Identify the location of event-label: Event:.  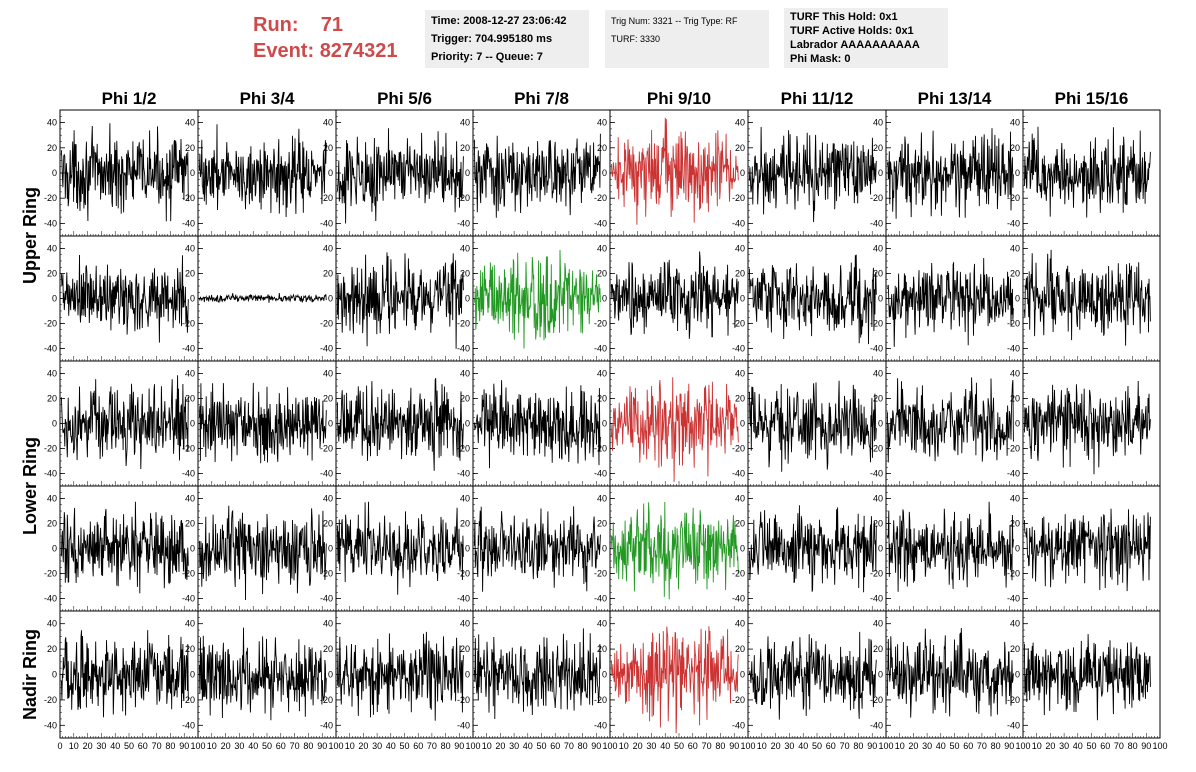
(284, 51).